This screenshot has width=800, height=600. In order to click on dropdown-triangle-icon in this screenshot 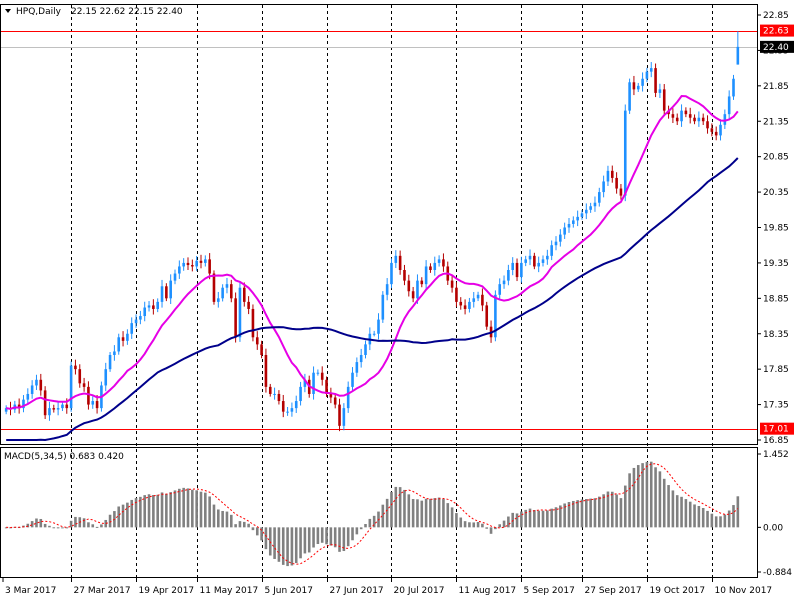, I will do `click(8, 11)`.